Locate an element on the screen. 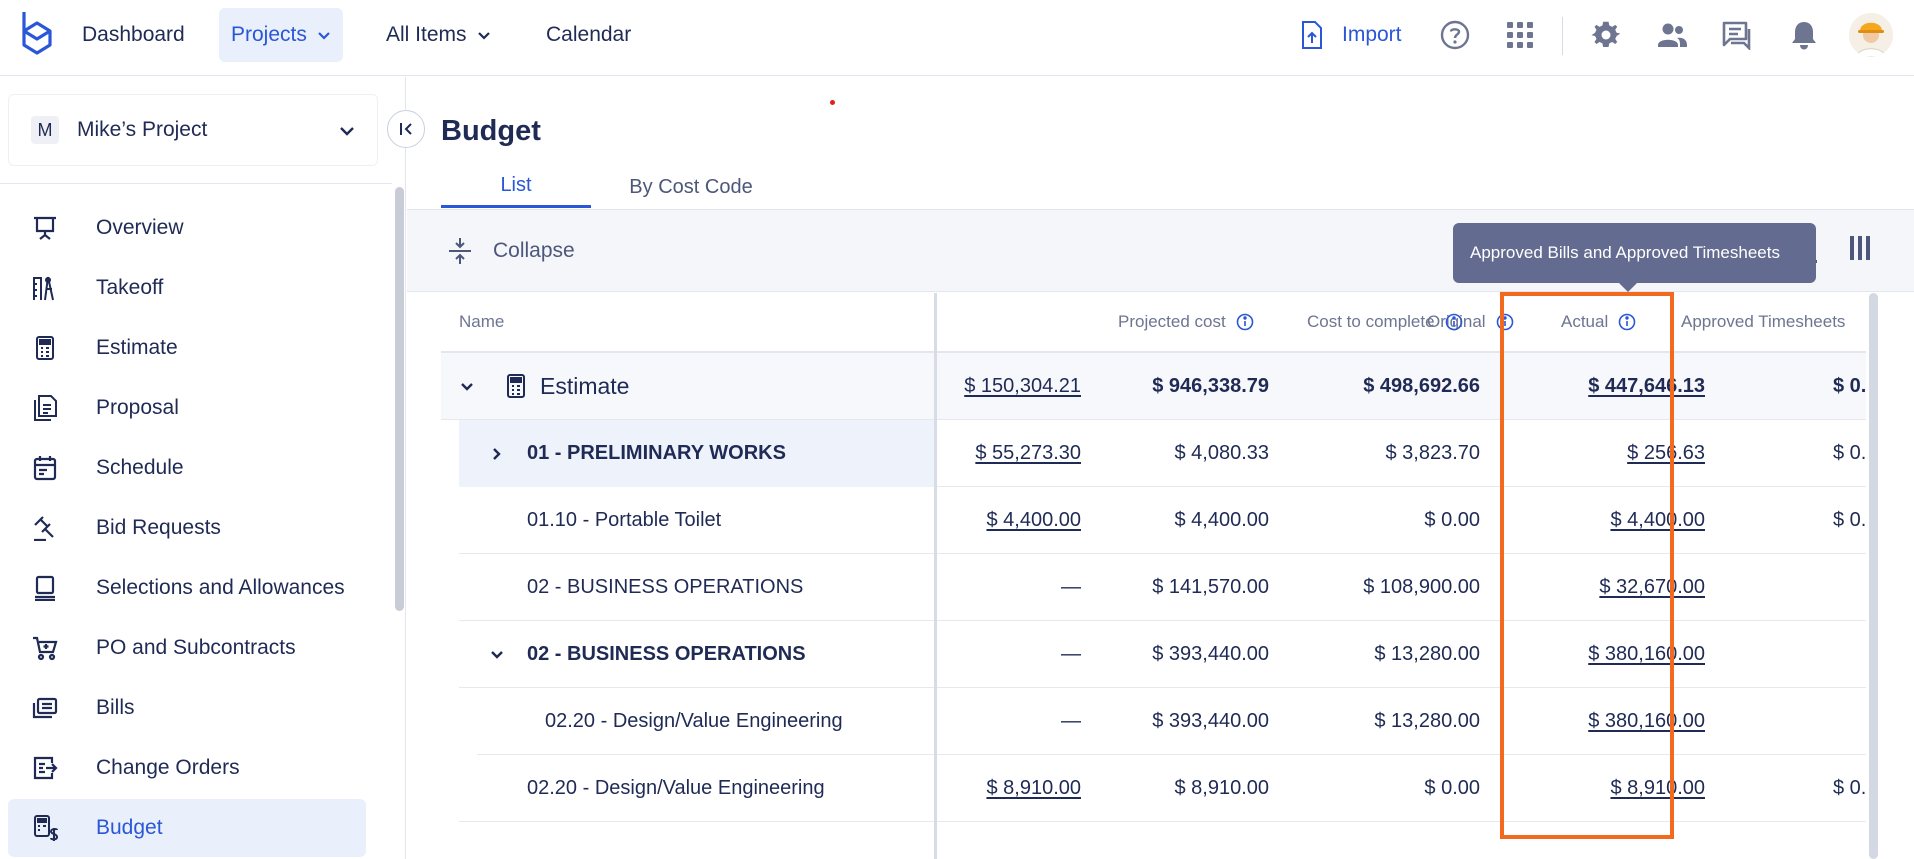  column-header-actual: Actual is located at coordinates (1636, 322).